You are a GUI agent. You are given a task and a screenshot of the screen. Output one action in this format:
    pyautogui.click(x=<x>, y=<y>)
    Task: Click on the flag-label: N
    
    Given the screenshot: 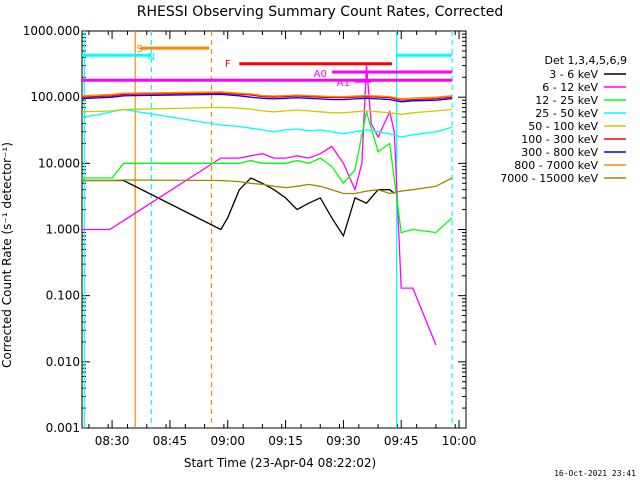 What is the action you would take?
    pyautogui.click(x=151, y=57)
    